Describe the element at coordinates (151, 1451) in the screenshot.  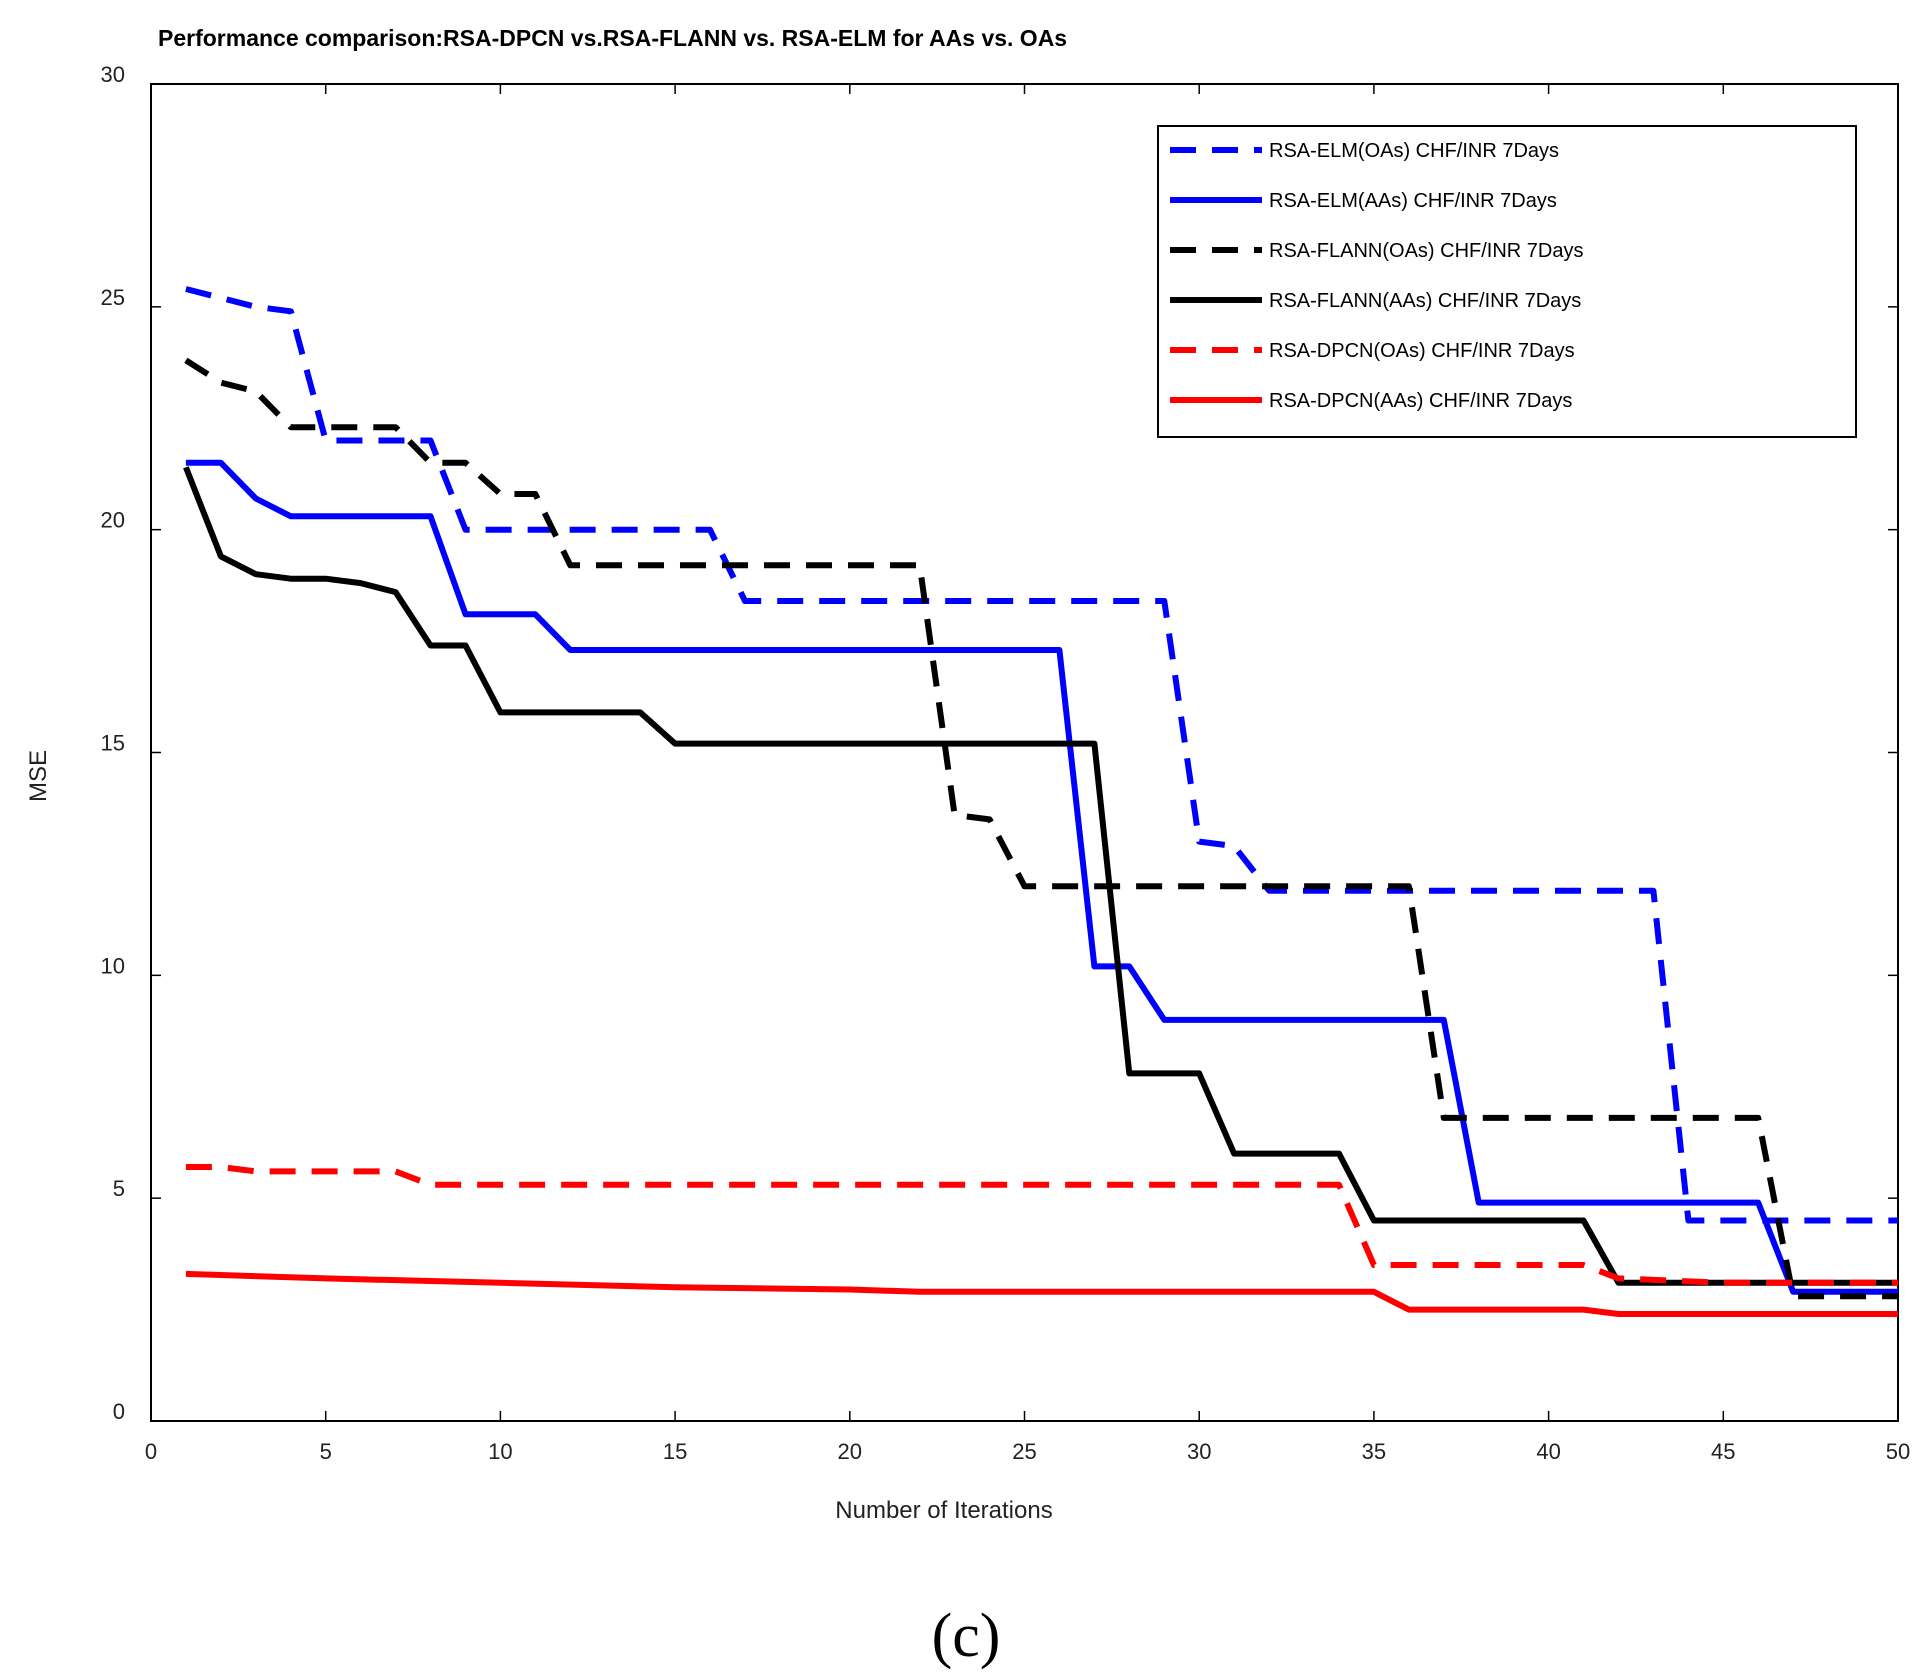
I see `x-tick-label: 0` at that location.